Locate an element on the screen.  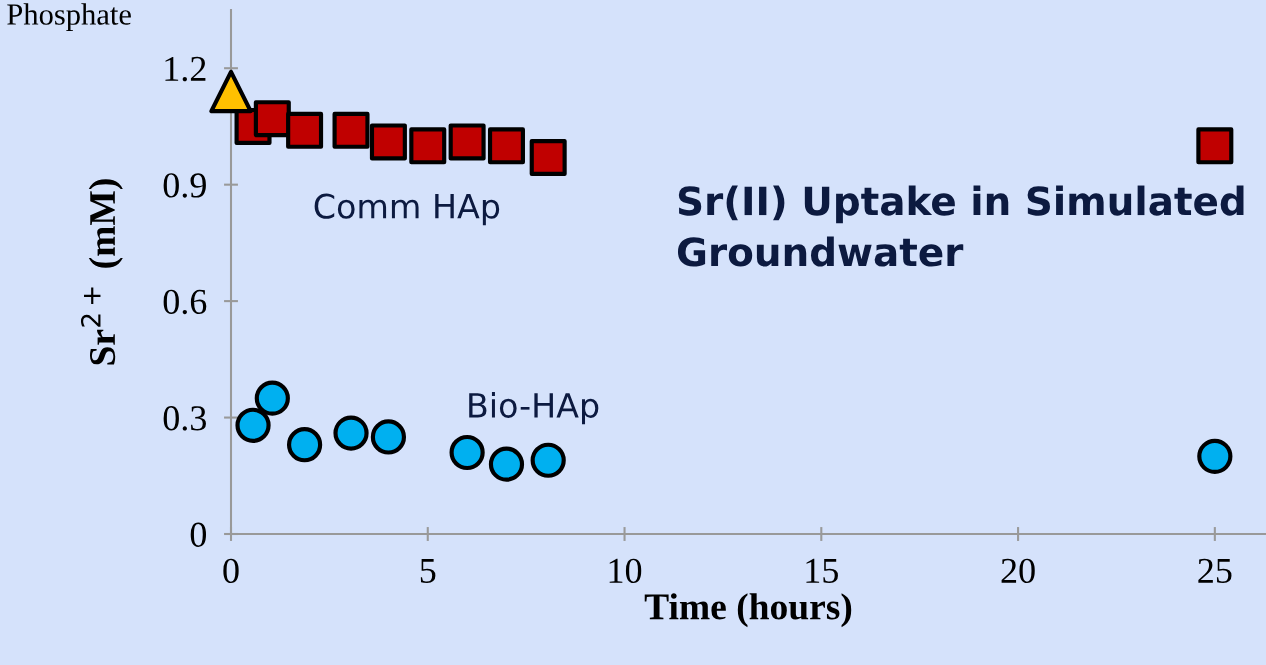
y-tick-label: 0.6 is located at coordinates (185, 302).